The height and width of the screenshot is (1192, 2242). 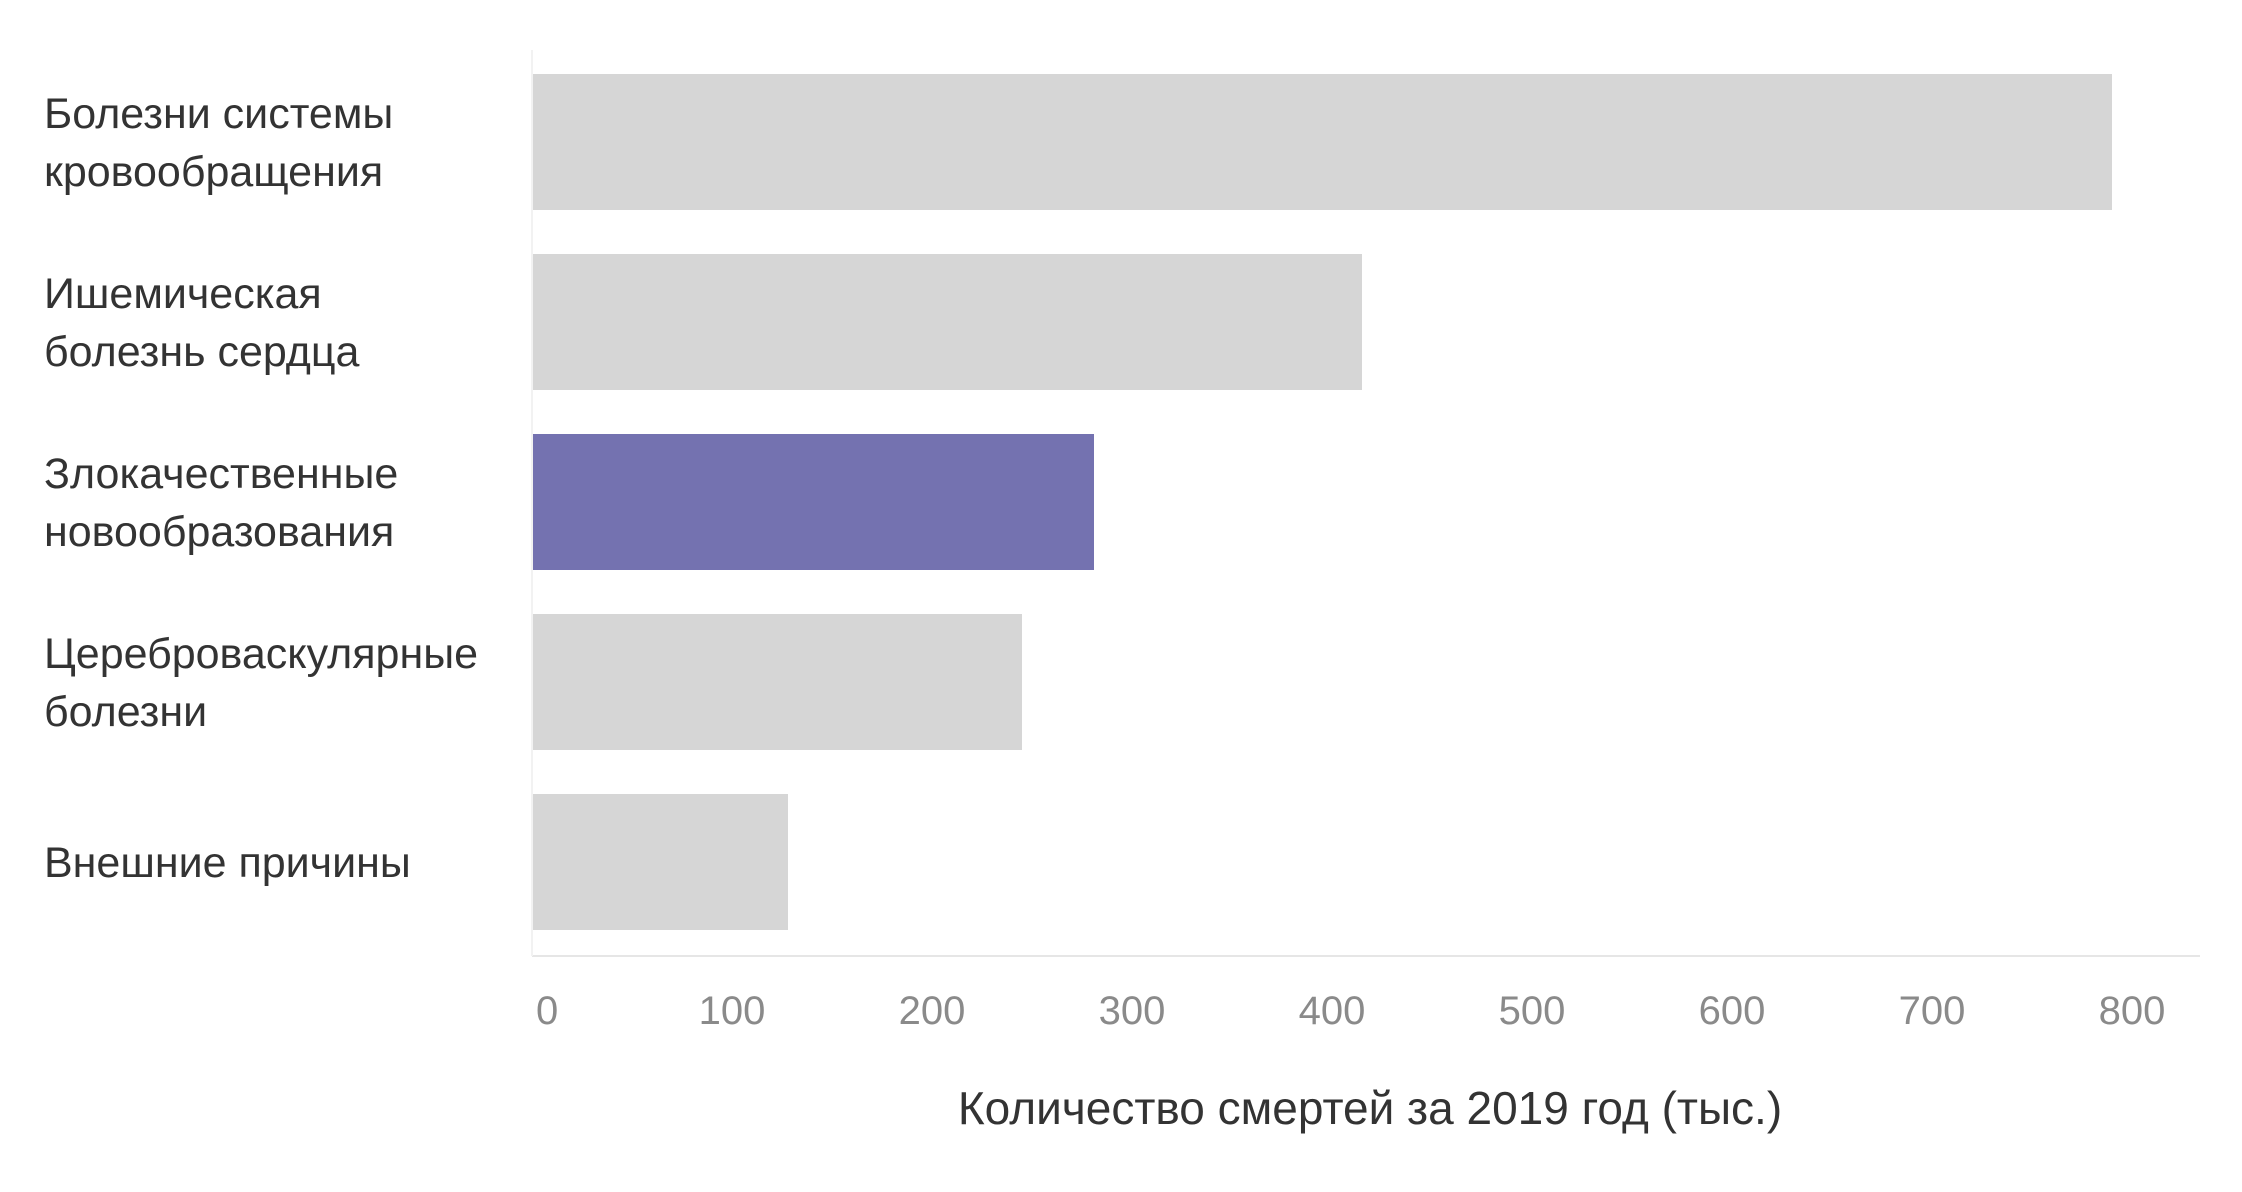 What do you see at coordinates (1370, 1108) in the screenshot?
I see `x-axis-title: Количество смертей за 2019 год (тыс.)` at bounding box center [1370, 1108].